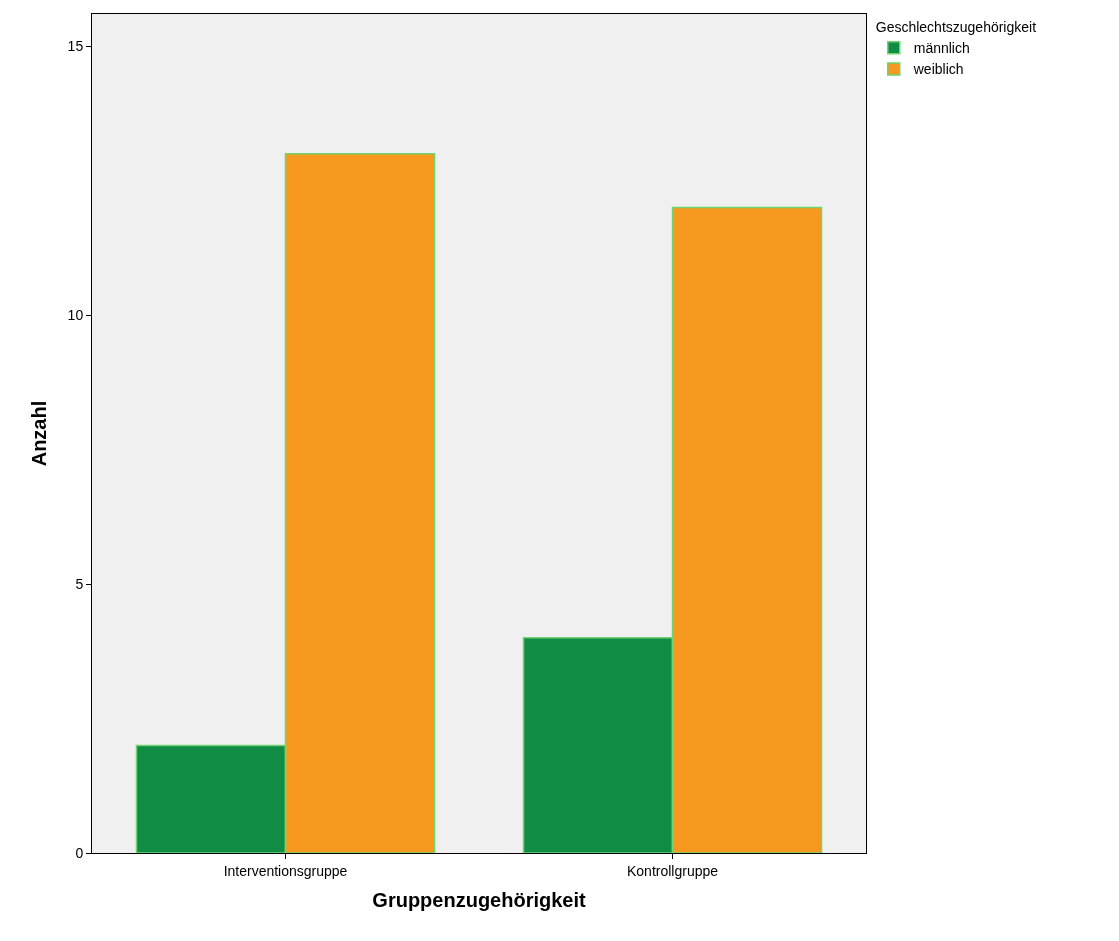 This screenshot has width=1119, height=941. Describe the element at coordinates (285, 870) in the screenshot. I see `x-tick-label: Interventionsgruppe` at that location.